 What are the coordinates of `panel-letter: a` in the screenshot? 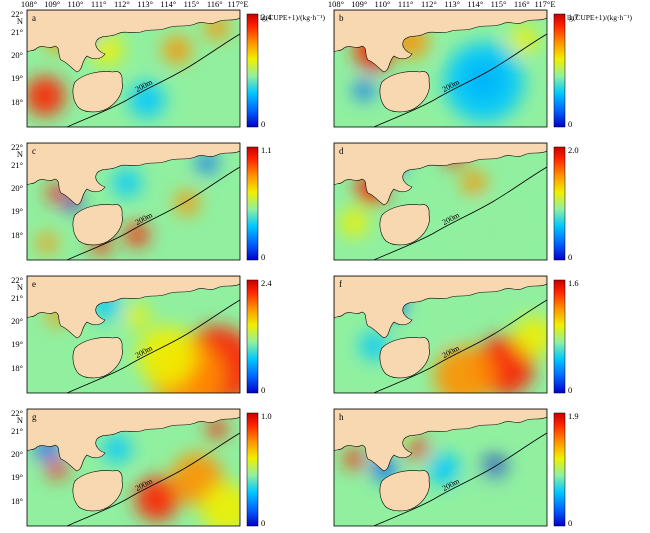 It's located at (34, 18).